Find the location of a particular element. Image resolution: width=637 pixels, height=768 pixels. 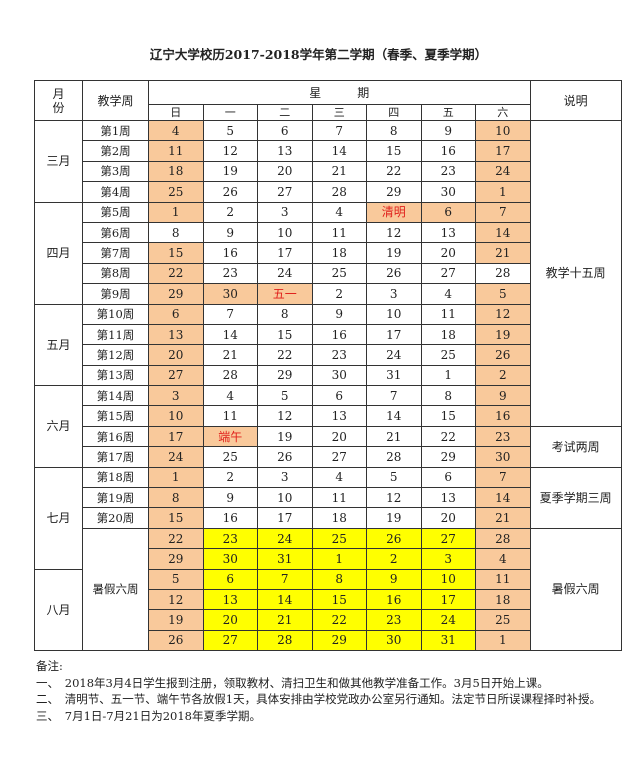

week-label: 第4周 is located at coordinates (115, 192).